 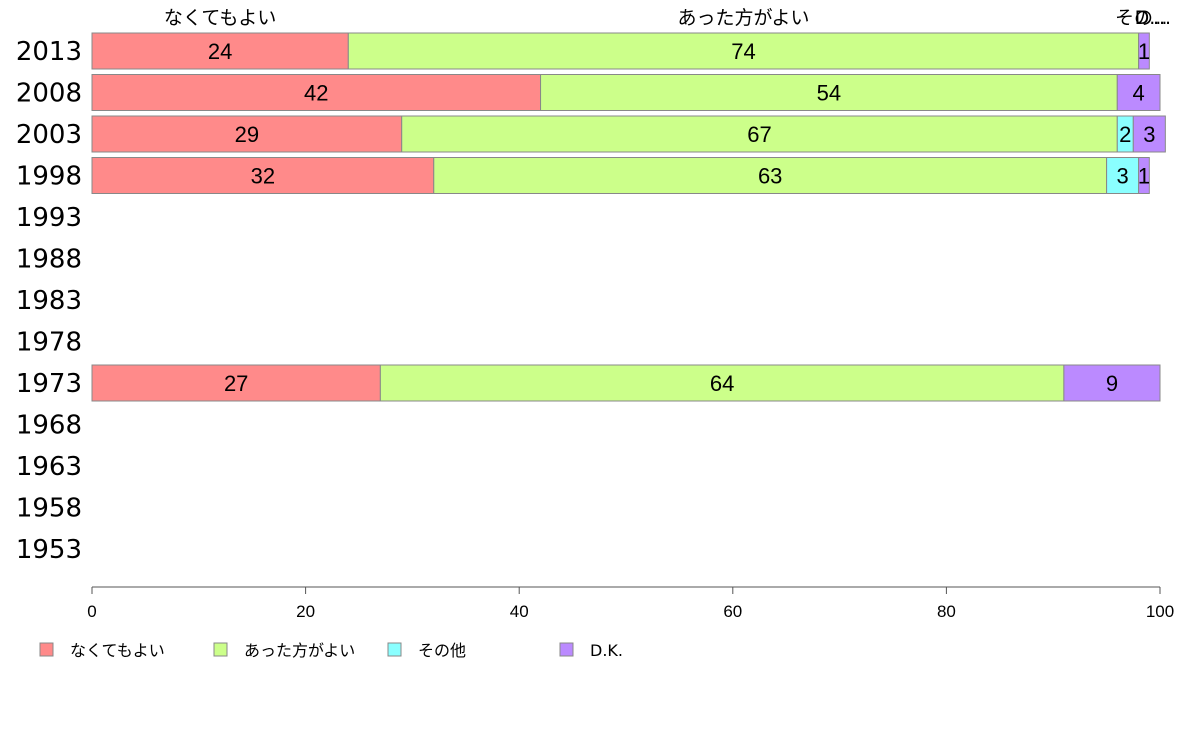 I want to click on bar-segment-1998-s2, so click(x=1123, y=175).